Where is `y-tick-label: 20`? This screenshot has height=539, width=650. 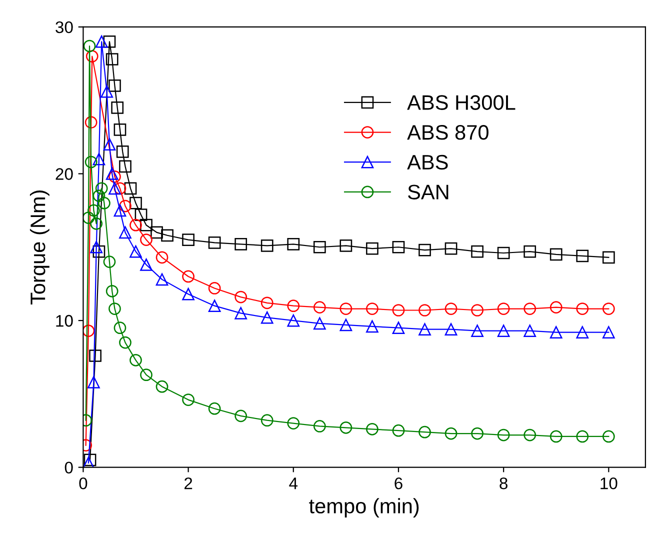 y-tick-label: 20 is located at coordinates (64, 174).